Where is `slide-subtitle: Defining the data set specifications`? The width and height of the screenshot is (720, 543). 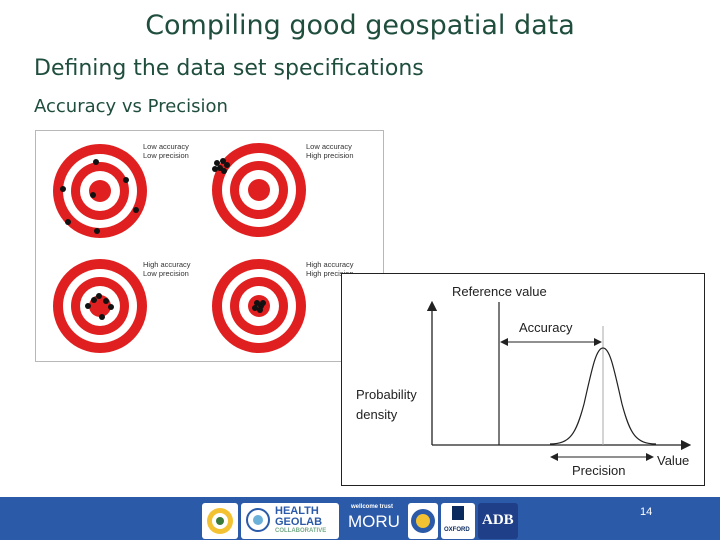
slide-subtitle: Defining the data set specifications is located at coordinates (229, 68).